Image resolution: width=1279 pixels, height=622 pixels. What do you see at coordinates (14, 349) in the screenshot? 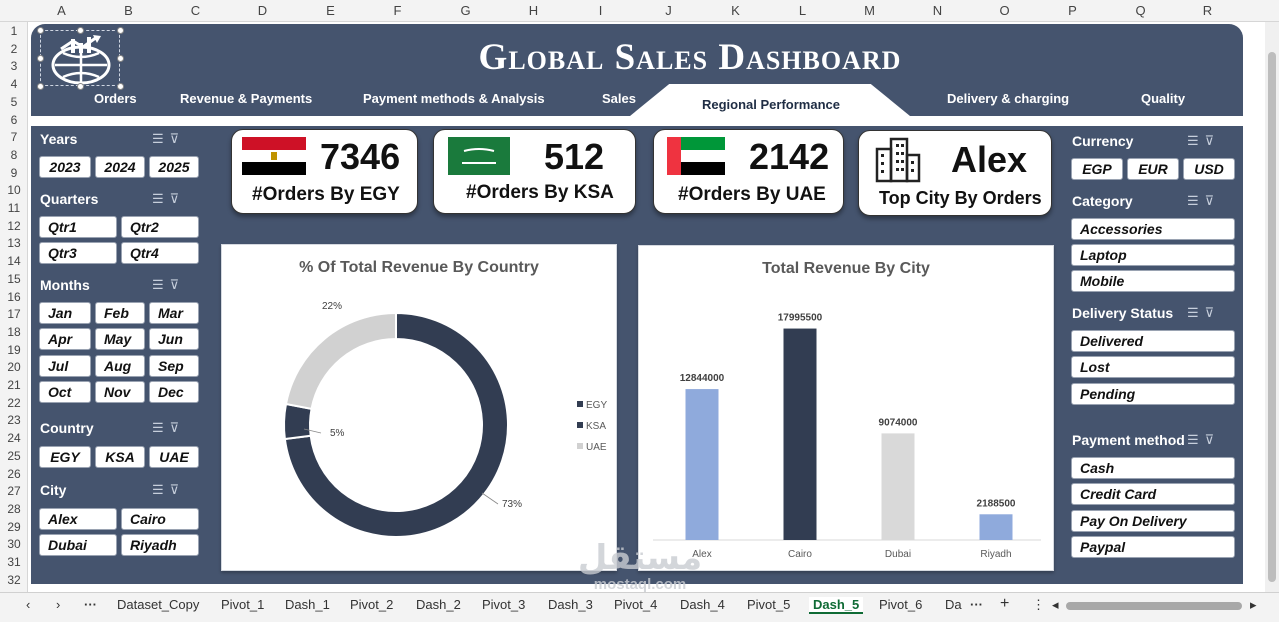
I see `row-header: 19` at bounding box center [14, 349].